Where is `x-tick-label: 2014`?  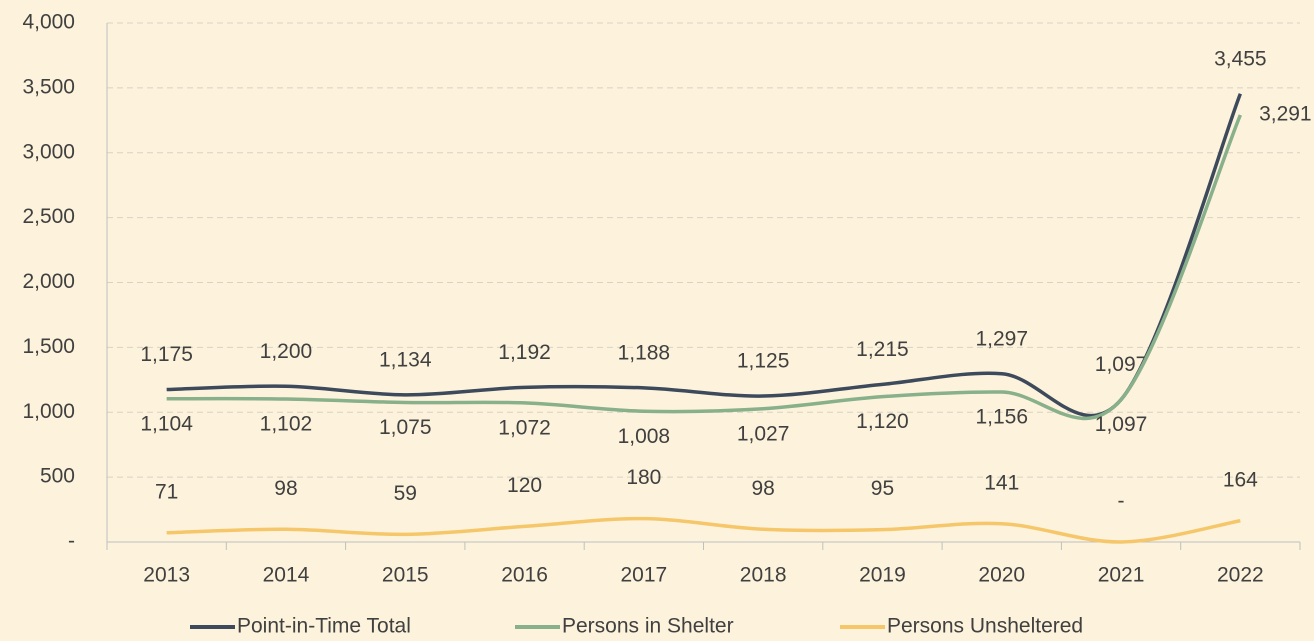 x-tick-label: 2014 is located at coordinates (286, 575).